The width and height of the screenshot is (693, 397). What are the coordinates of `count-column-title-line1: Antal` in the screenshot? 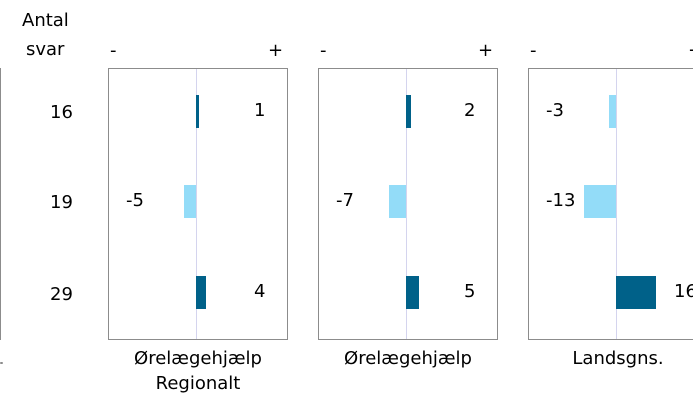 It's located at (45, 20).